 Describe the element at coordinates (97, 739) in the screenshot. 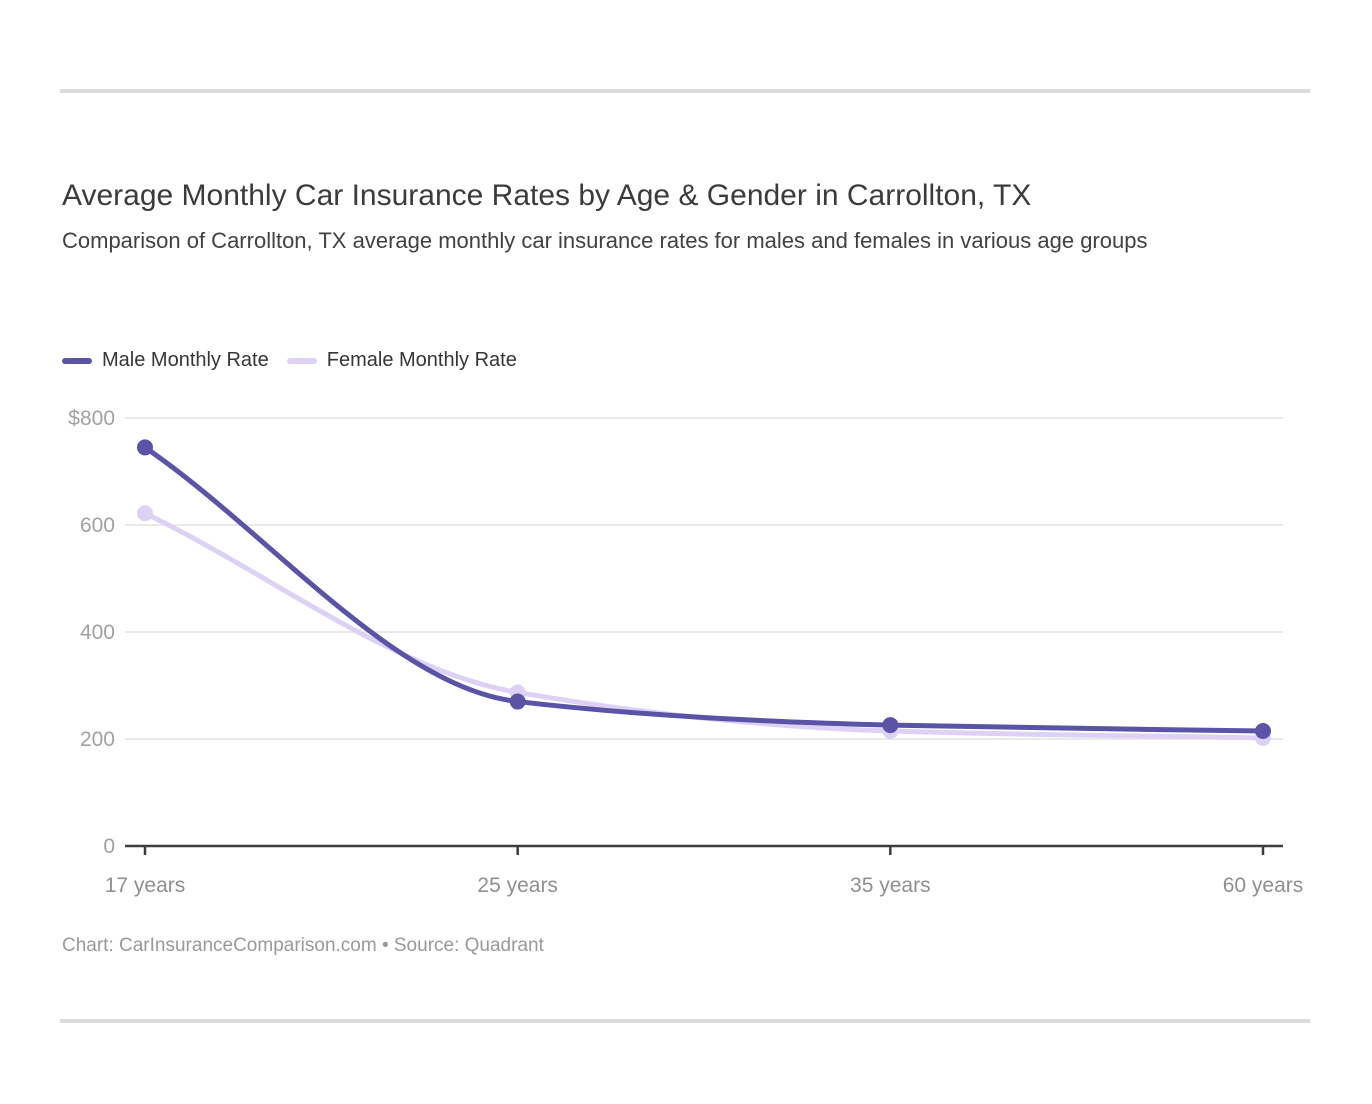

I see `y-axis-tick-label: 200` at that location.